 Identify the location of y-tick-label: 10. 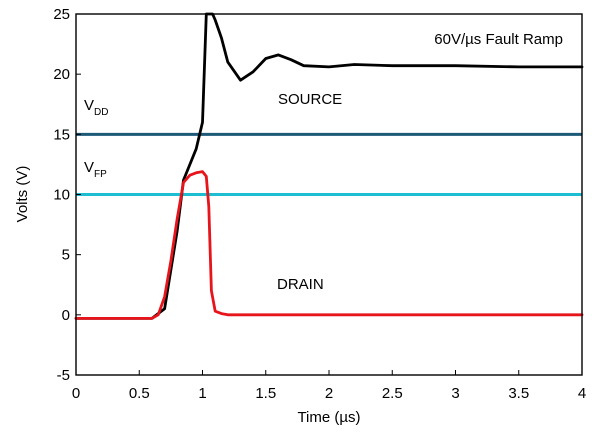
(61, 195).